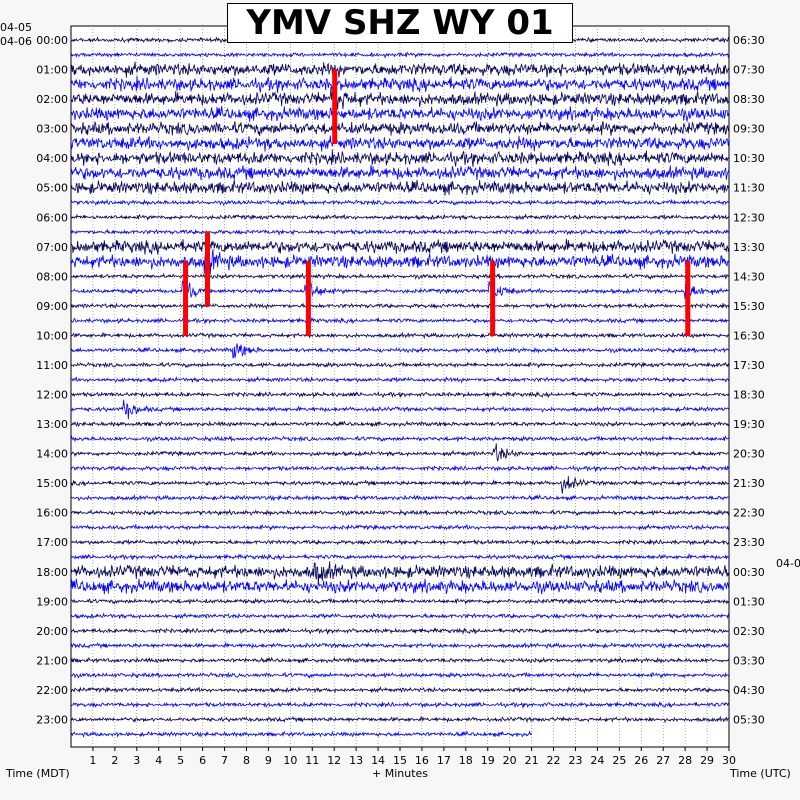  Describe the element at coordinates (52, 247) in the screenshot. I see `y-tick-label-left: 07:00` at that location.